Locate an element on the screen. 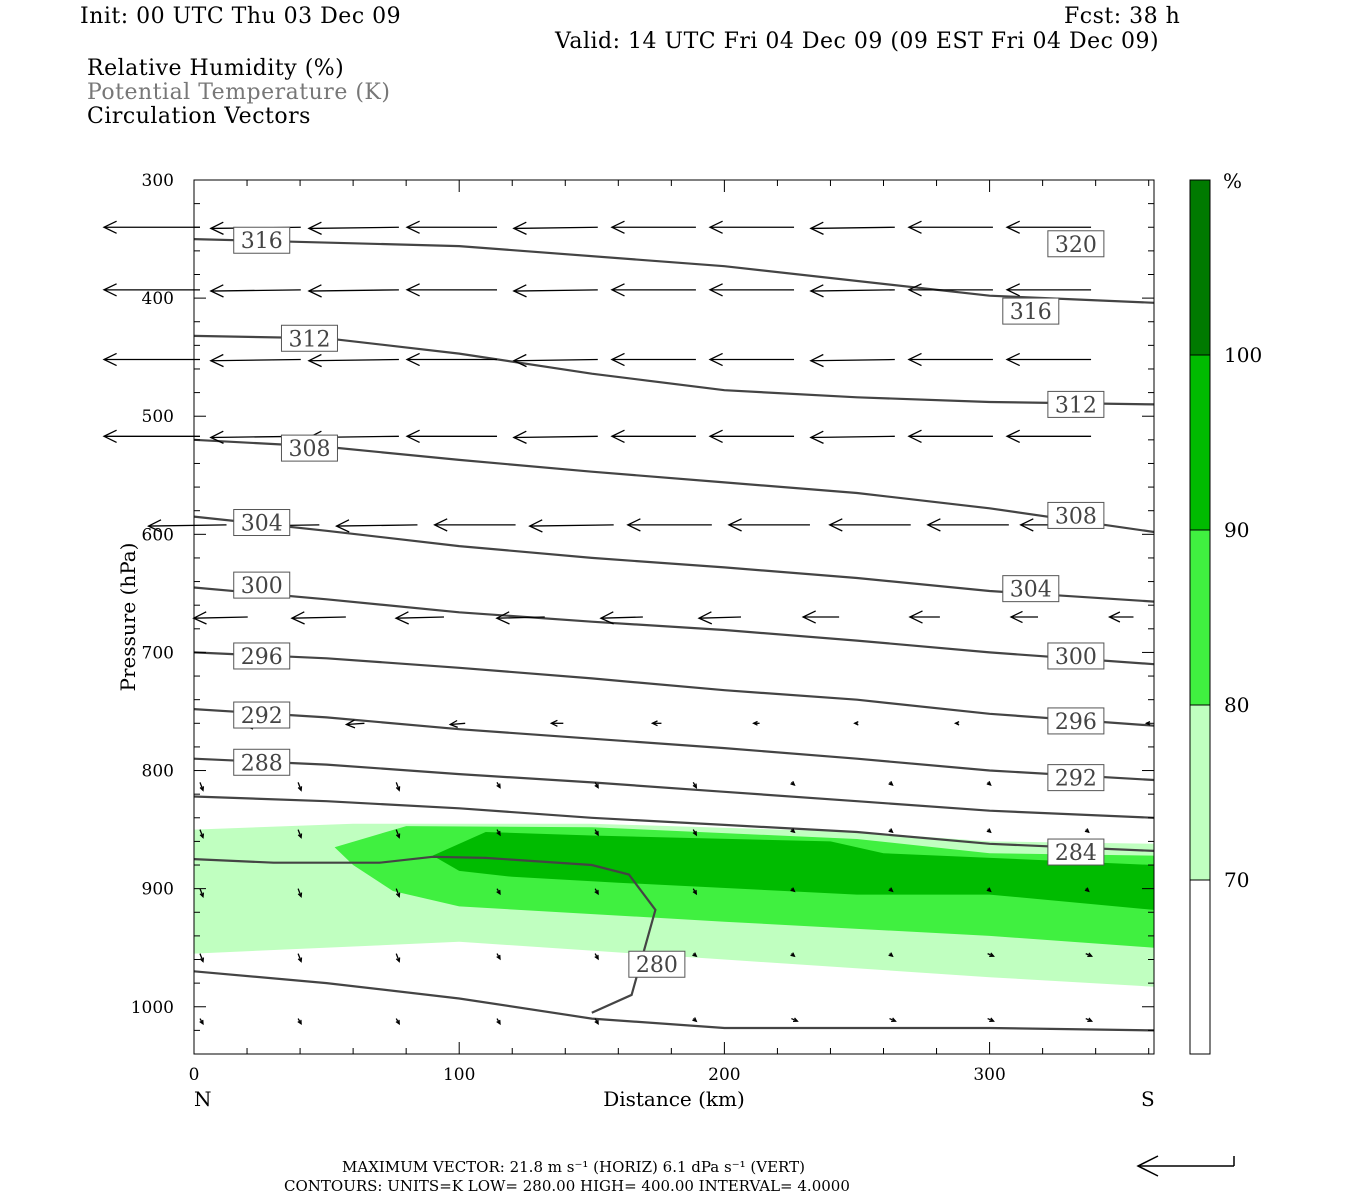 This screenshot has width=1350, height=1200. x-tick-label: 100 is located at coordinates (459, 1075).